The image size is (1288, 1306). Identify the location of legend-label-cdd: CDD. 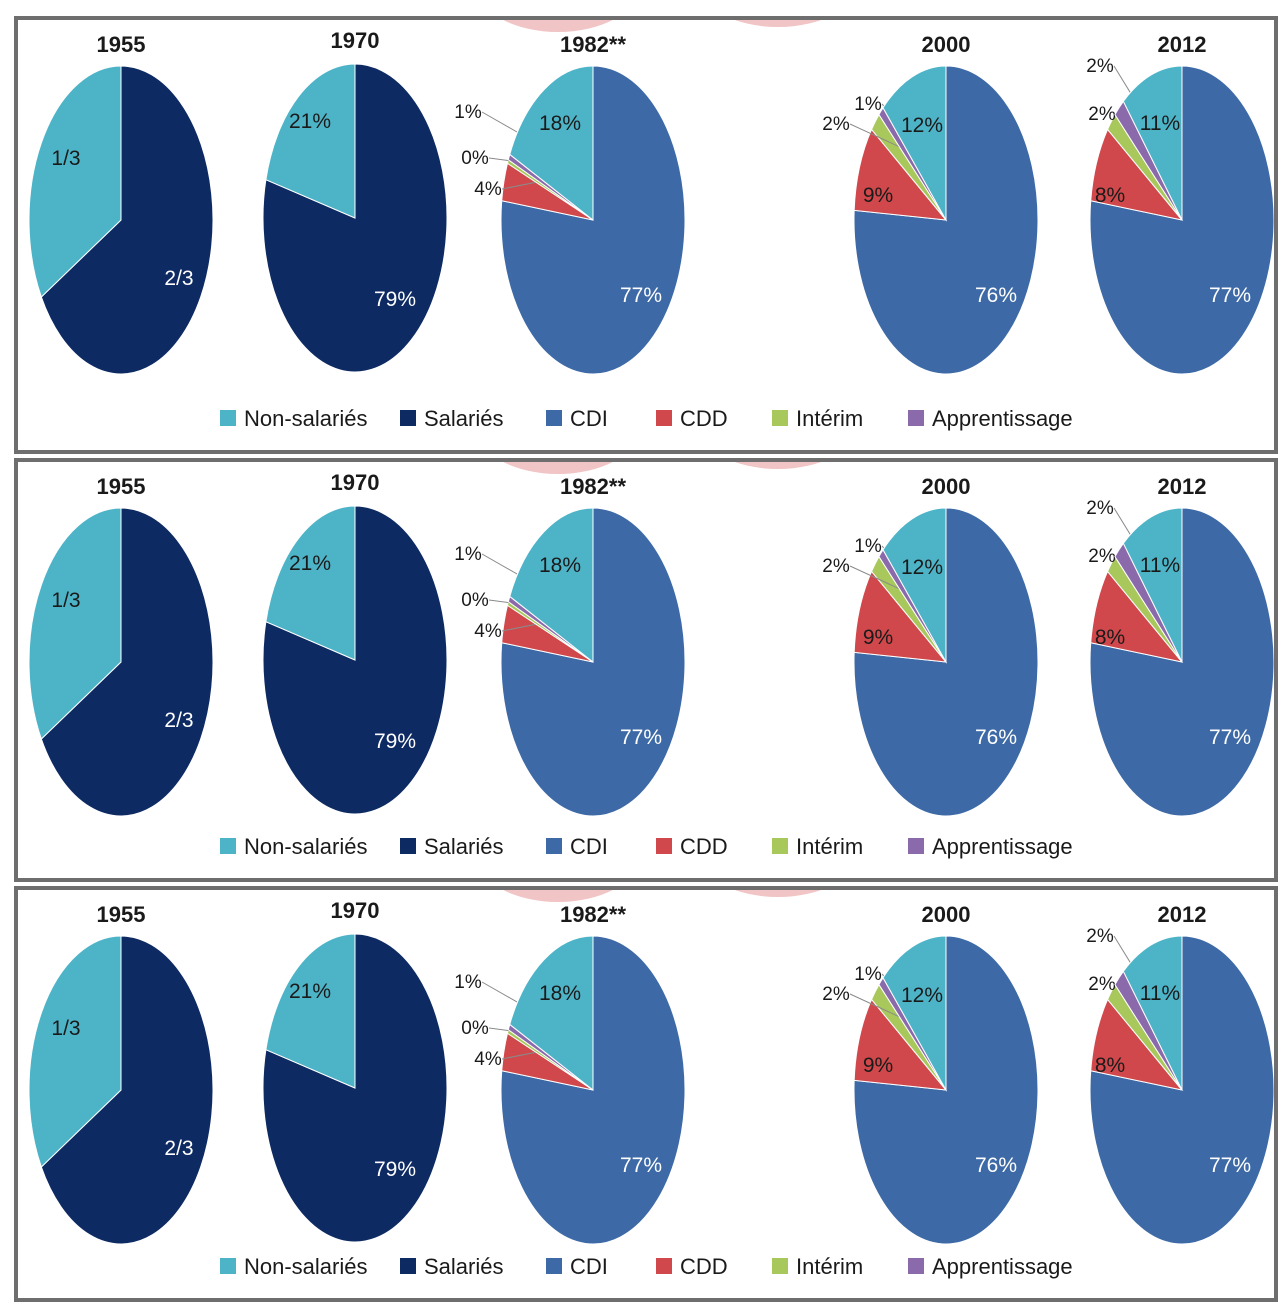
(704, 1266).